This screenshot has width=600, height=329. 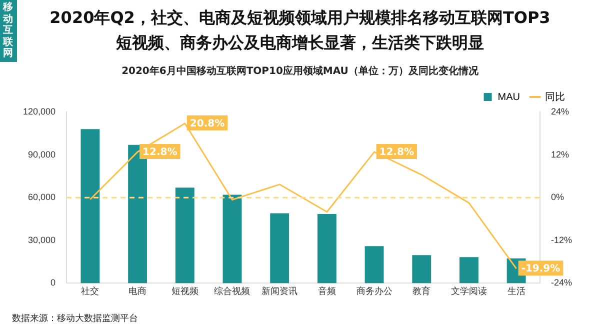 I want to click on x-tick-label: 教育, so click(x=421, y=291).